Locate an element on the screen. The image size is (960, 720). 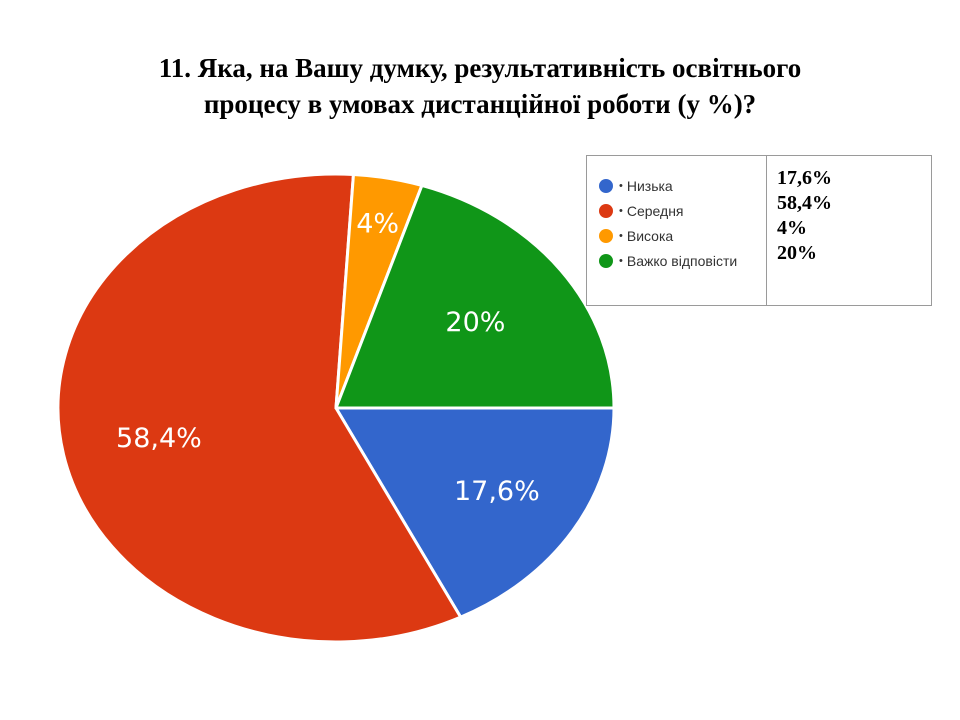
slice-label-low: 17,6% is located at coordinates (497, 491).